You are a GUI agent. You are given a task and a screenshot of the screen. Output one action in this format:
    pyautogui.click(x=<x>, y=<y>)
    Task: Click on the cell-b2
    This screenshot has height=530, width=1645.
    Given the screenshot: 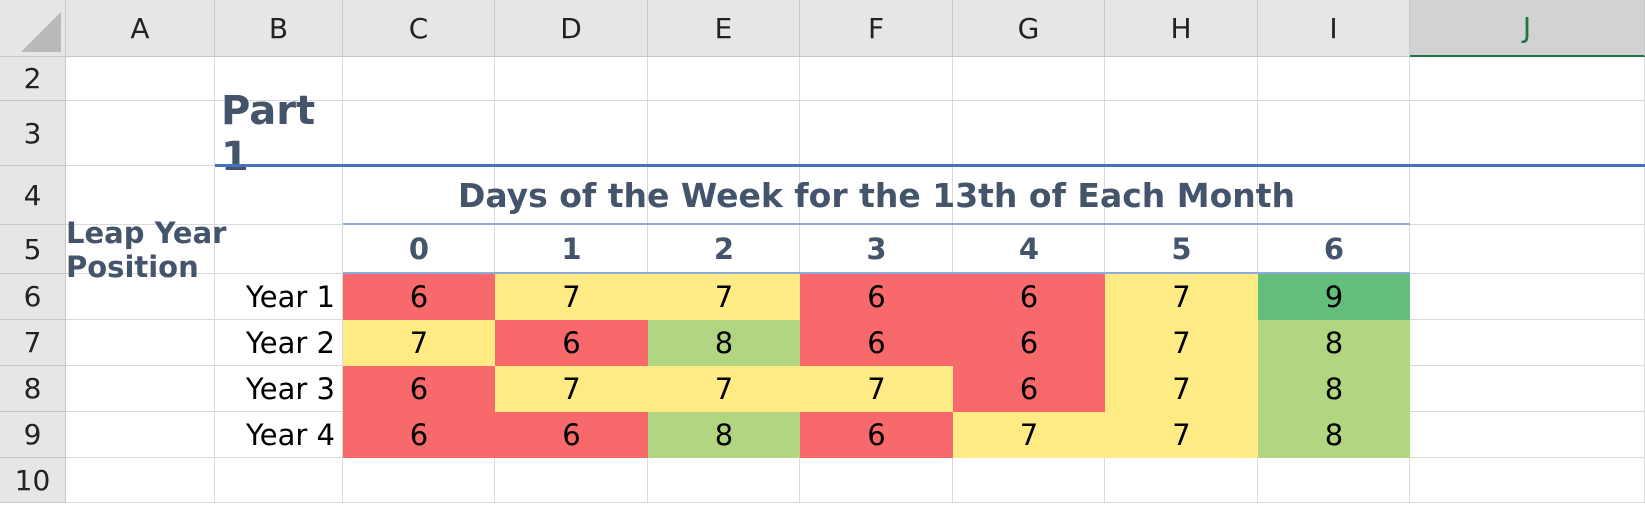 What is the action you would take?
    pyautogui.click(x=279, y=79)
    